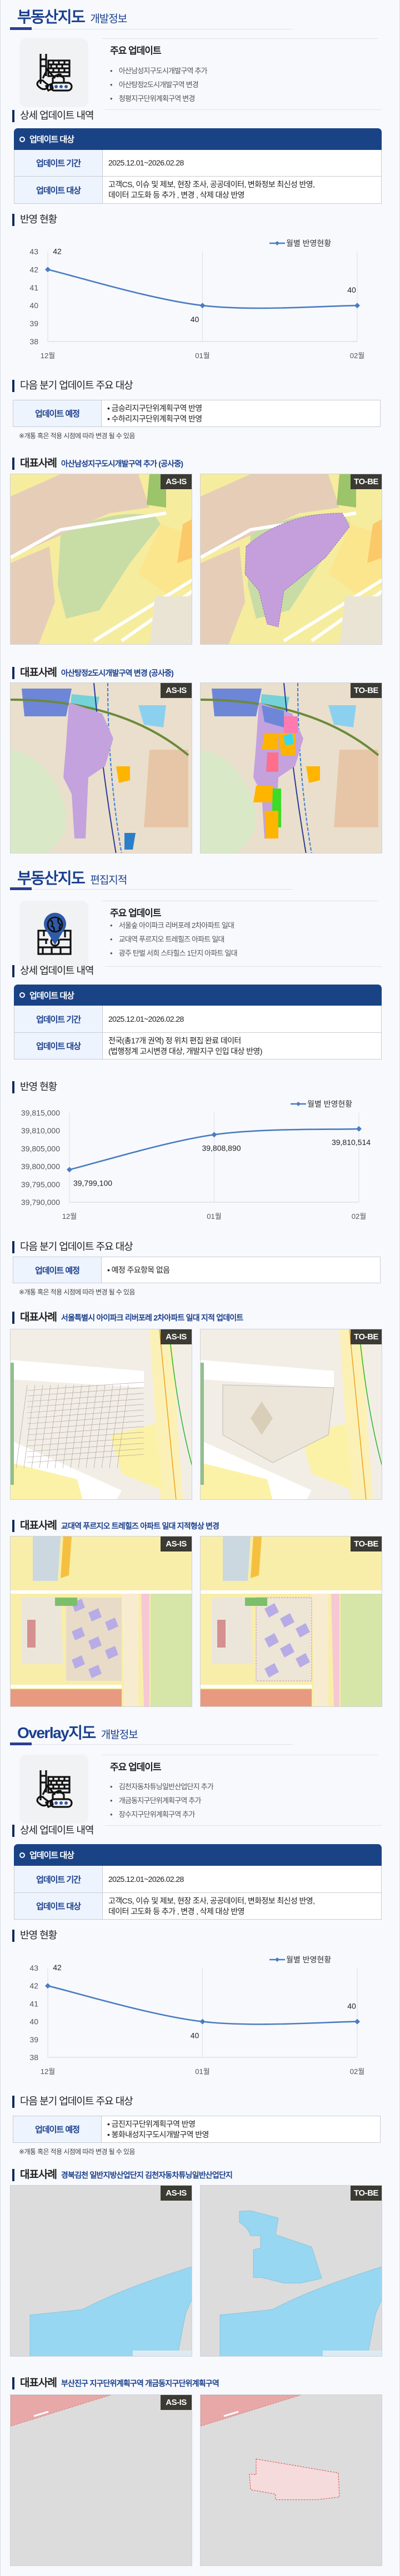 The image size is (400, 2576). Describe the element at coordinates (127, 2174) in the screenshot. I see `case-heading: 대표사례 경북김천 일반지방산업단지 김천자동차튜닝일반산업단지` at that location.